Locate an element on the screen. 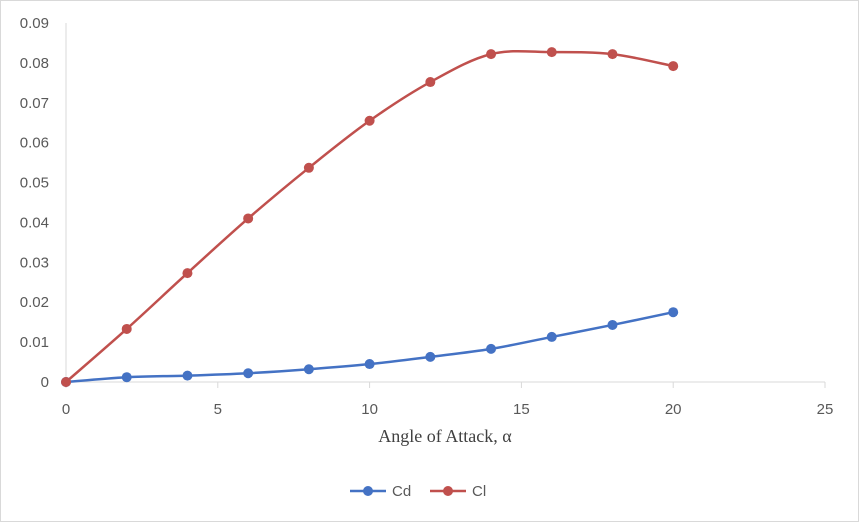 This screenshot has width=859, height=522. y-tick-label: 0 is located at coordinates (45, 382).